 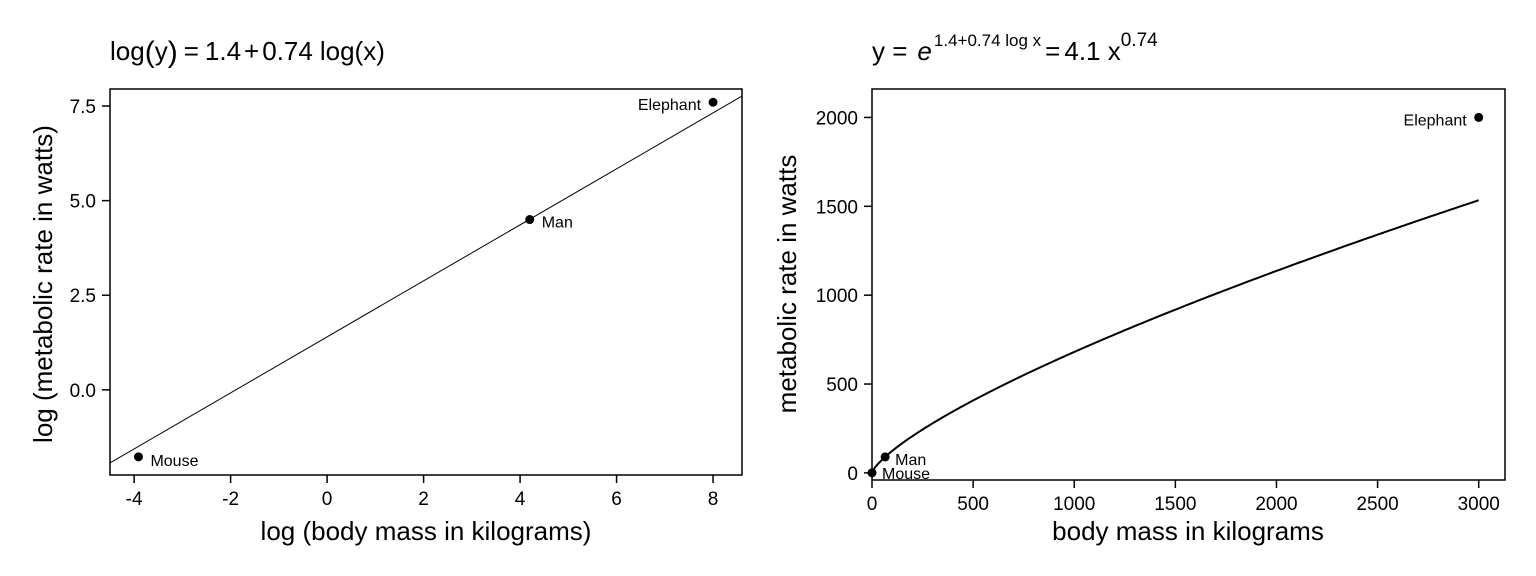 I want to click on left-title-y: y, so click(x=161, y=51).